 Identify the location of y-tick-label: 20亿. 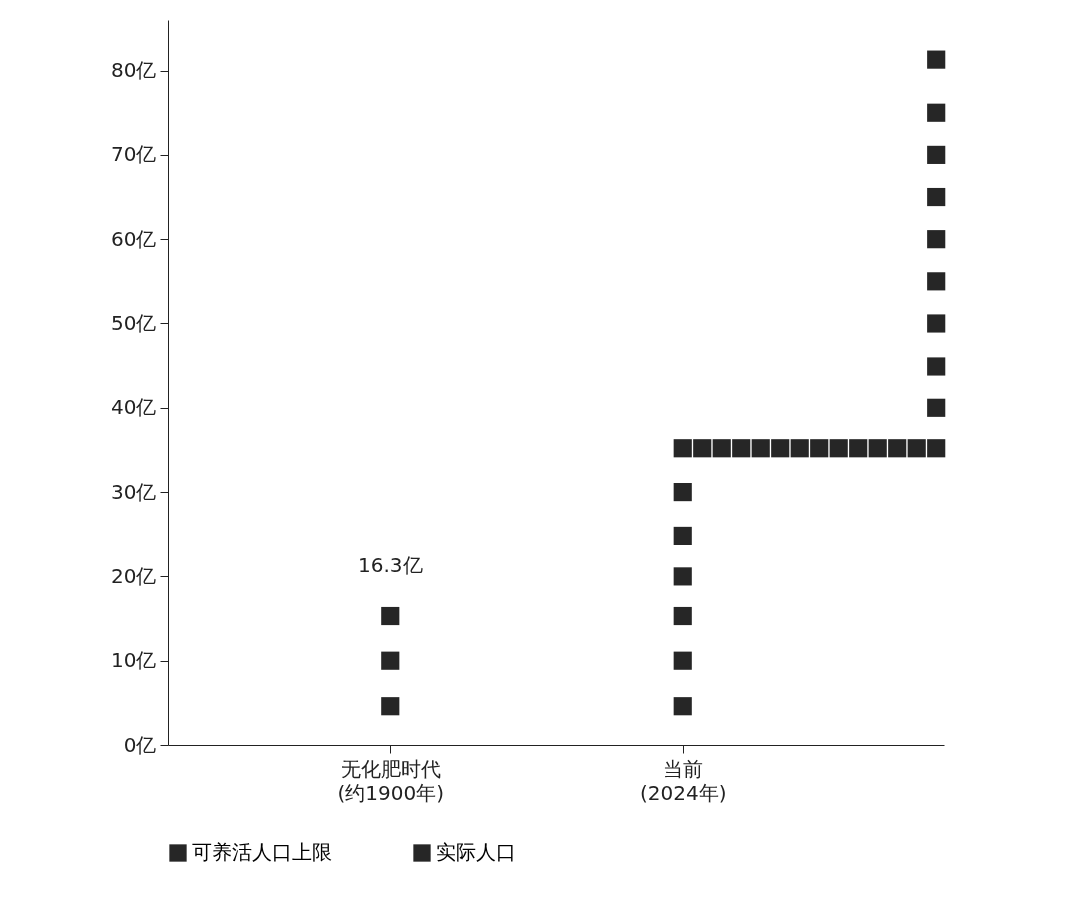
(134, 575).